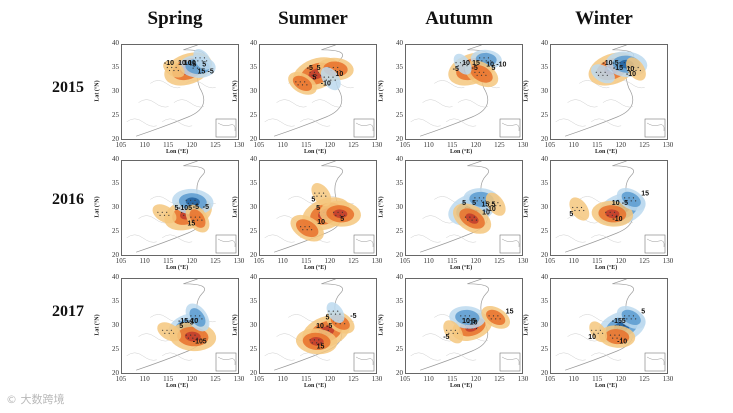 The image size is (733, 413). Describe the element at coordinates (510, 361) in the screenshot. I see `inset-coast` at that location.